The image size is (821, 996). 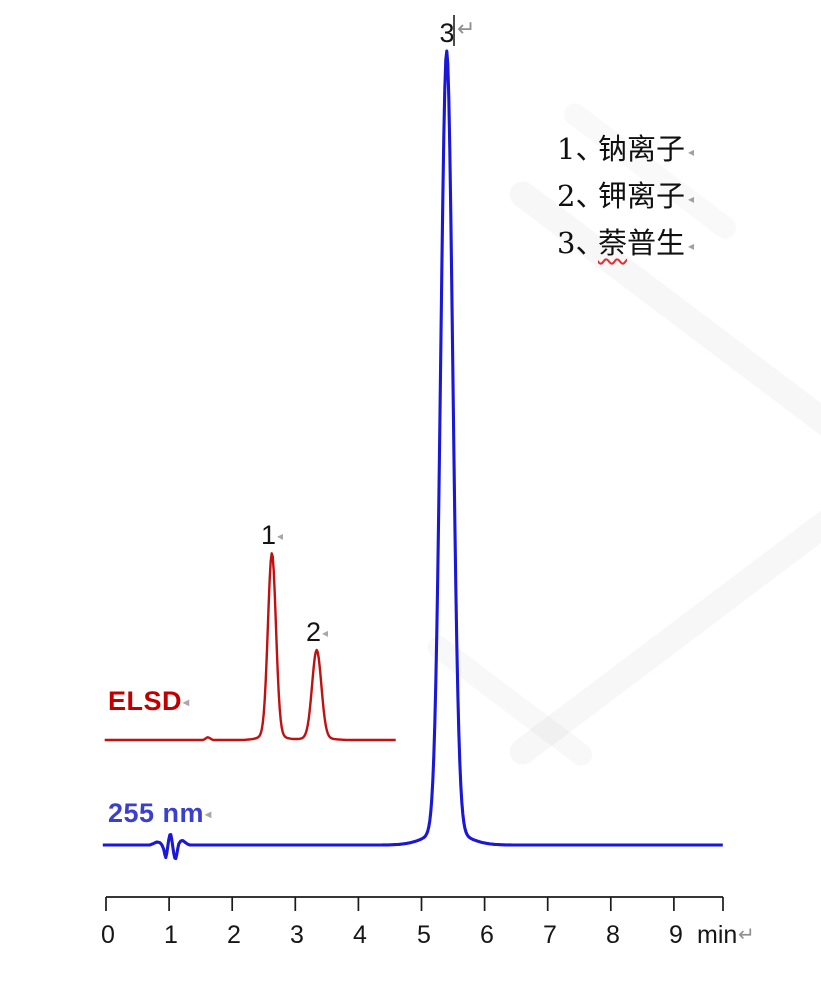 I want to click on x-tick-label-8: 8, so click(x=613, y=935).